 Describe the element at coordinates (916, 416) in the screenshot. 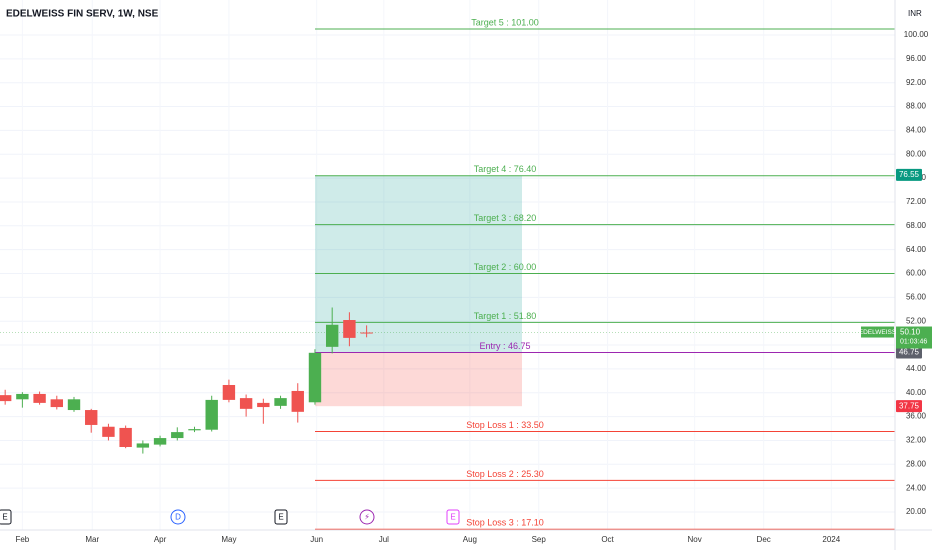

I see `y-tick-label: 36.00` at that location.